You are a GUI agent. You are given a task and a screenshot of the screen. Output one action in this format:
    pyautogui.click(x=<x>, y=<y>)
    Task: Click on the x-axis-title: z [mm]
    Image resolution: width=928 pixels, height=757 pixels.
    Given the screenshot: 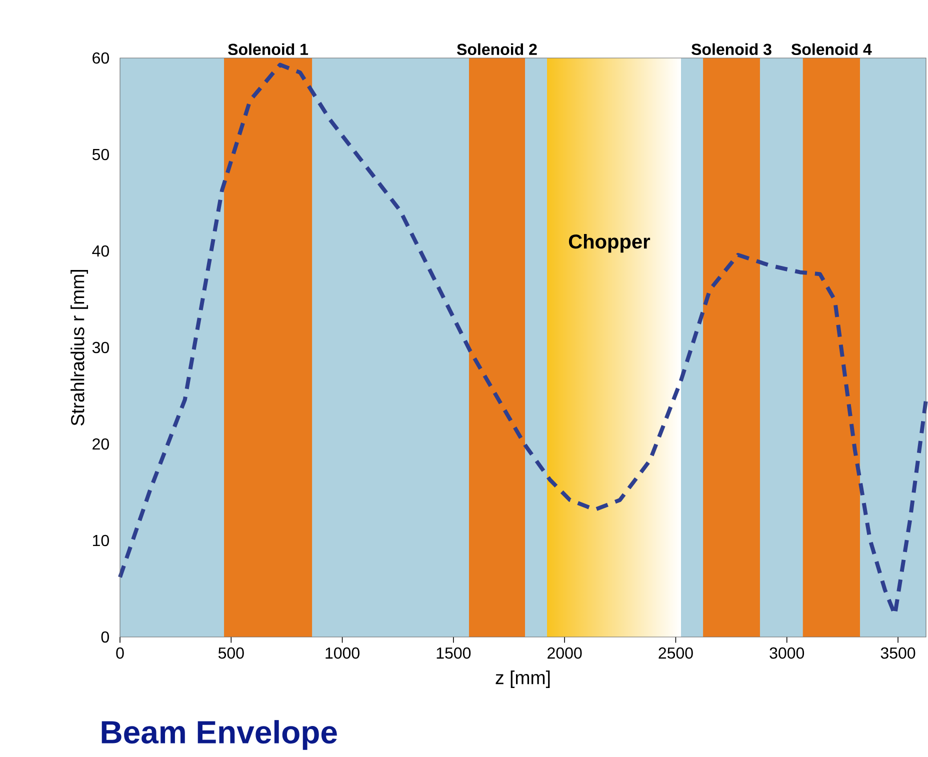 What is the action you would take?
    pyautogui.click(x=523, y=679)
    